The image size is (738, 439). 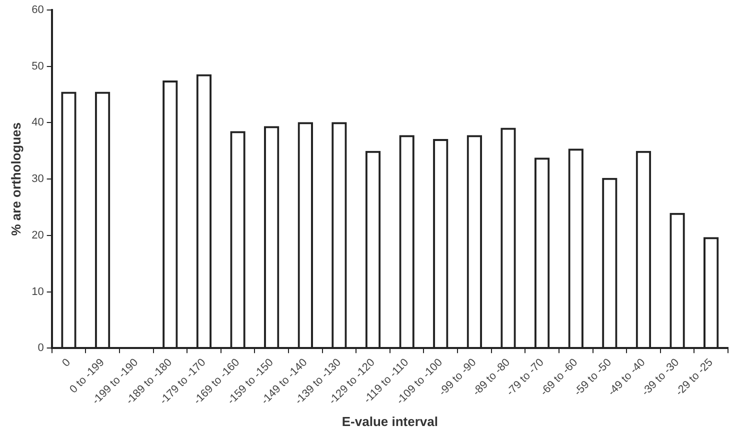 What do you see at coordinates (38, 235) in the screenshot?
I see `y-tick-label: 20` at bounding box center [38, 235].